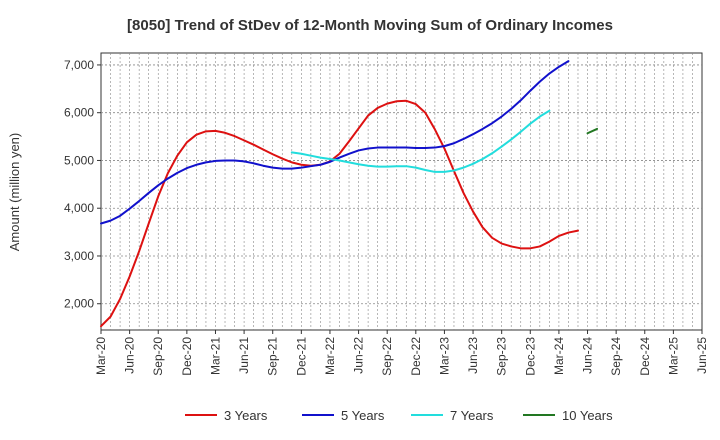 The width and height of the screenshot is (720, 440). Describe the element at coordinates (246, 415) in the screenshot. I see `legend-label: 3 Years` at that location.